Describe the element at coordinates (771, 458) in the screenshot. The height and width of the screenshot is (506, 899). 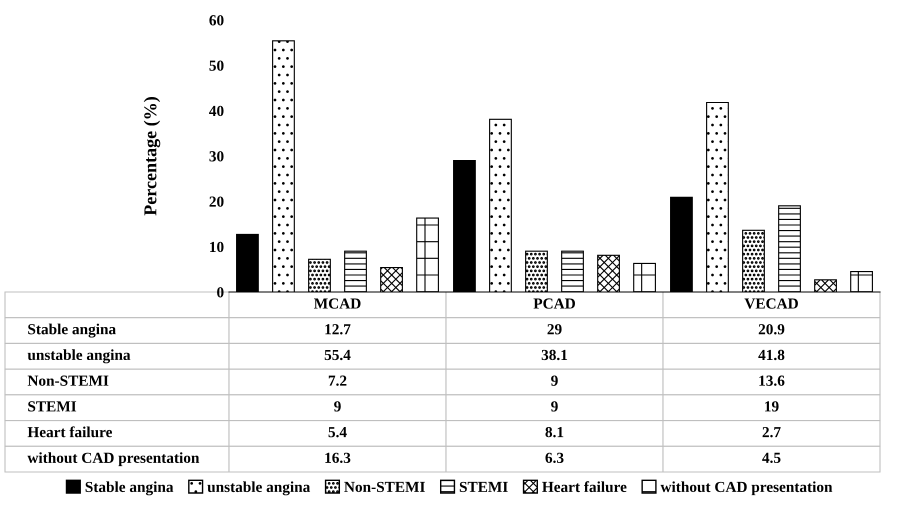
I see `data-label: 4.5` at that location.